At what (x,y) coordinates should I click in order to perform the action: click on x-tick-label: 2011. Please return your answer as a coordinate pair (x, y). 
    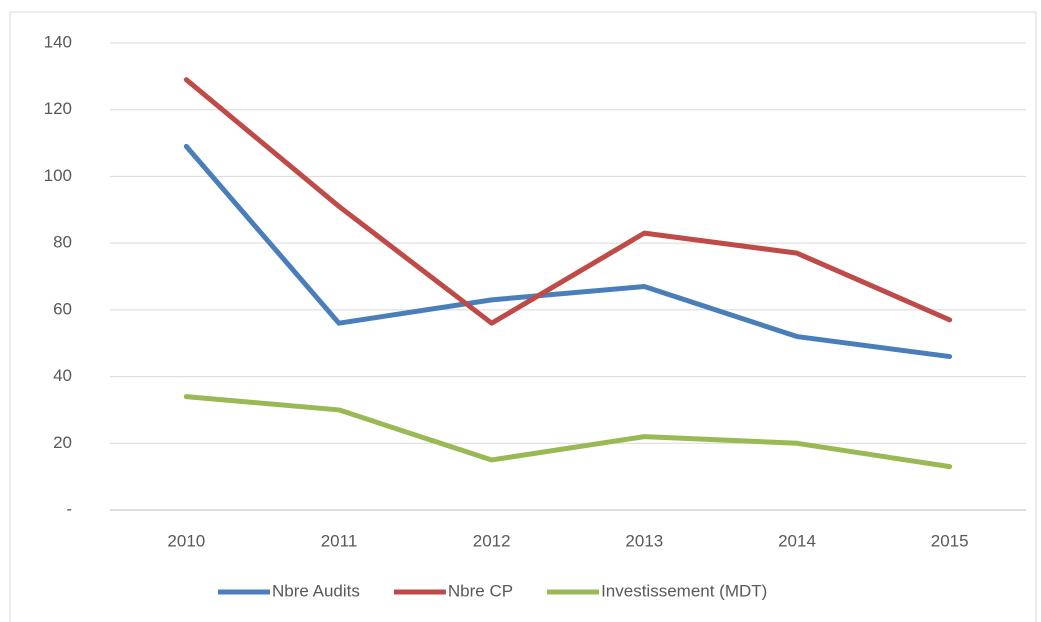
    Looking at the image, I should click on (339, 540).